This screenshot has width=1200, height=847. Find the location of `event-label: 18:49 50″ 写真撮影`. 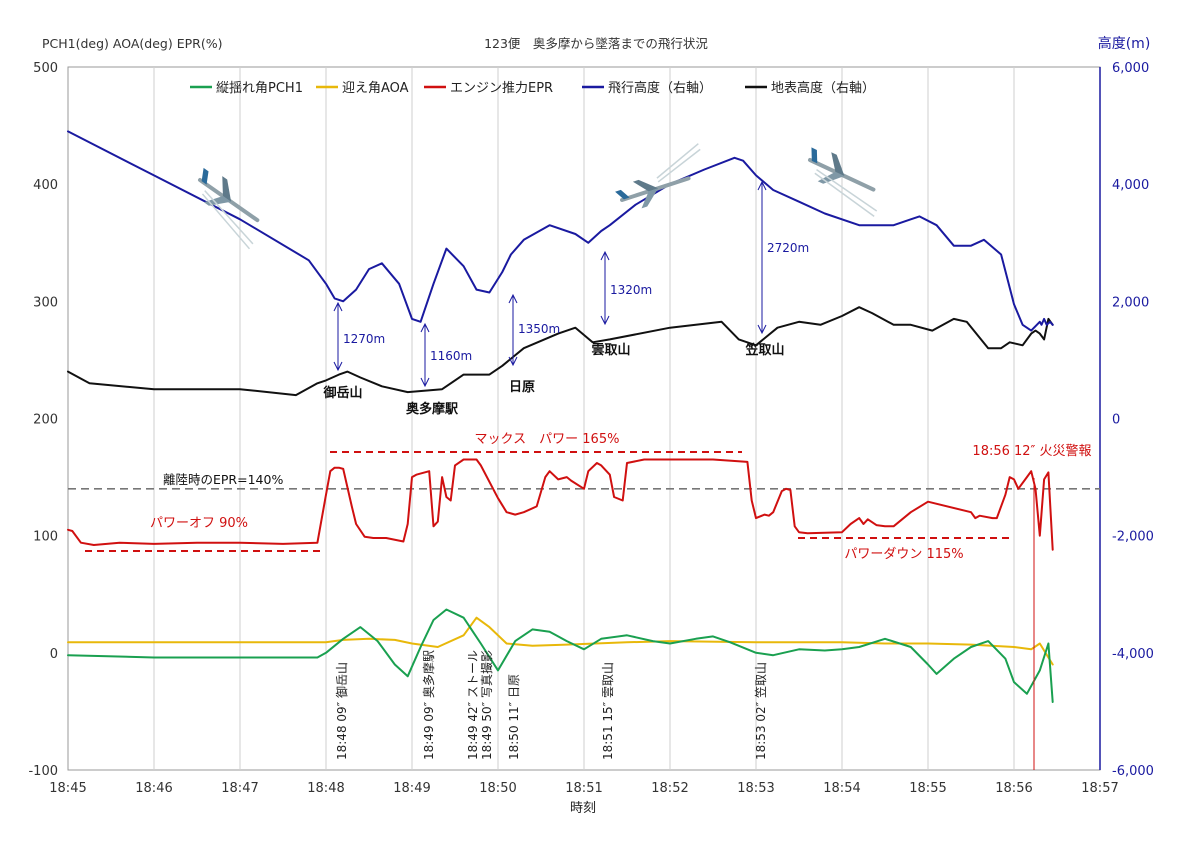

event-label: 18:49 50″ 写真撮影 is located at coordinates (487, 705).